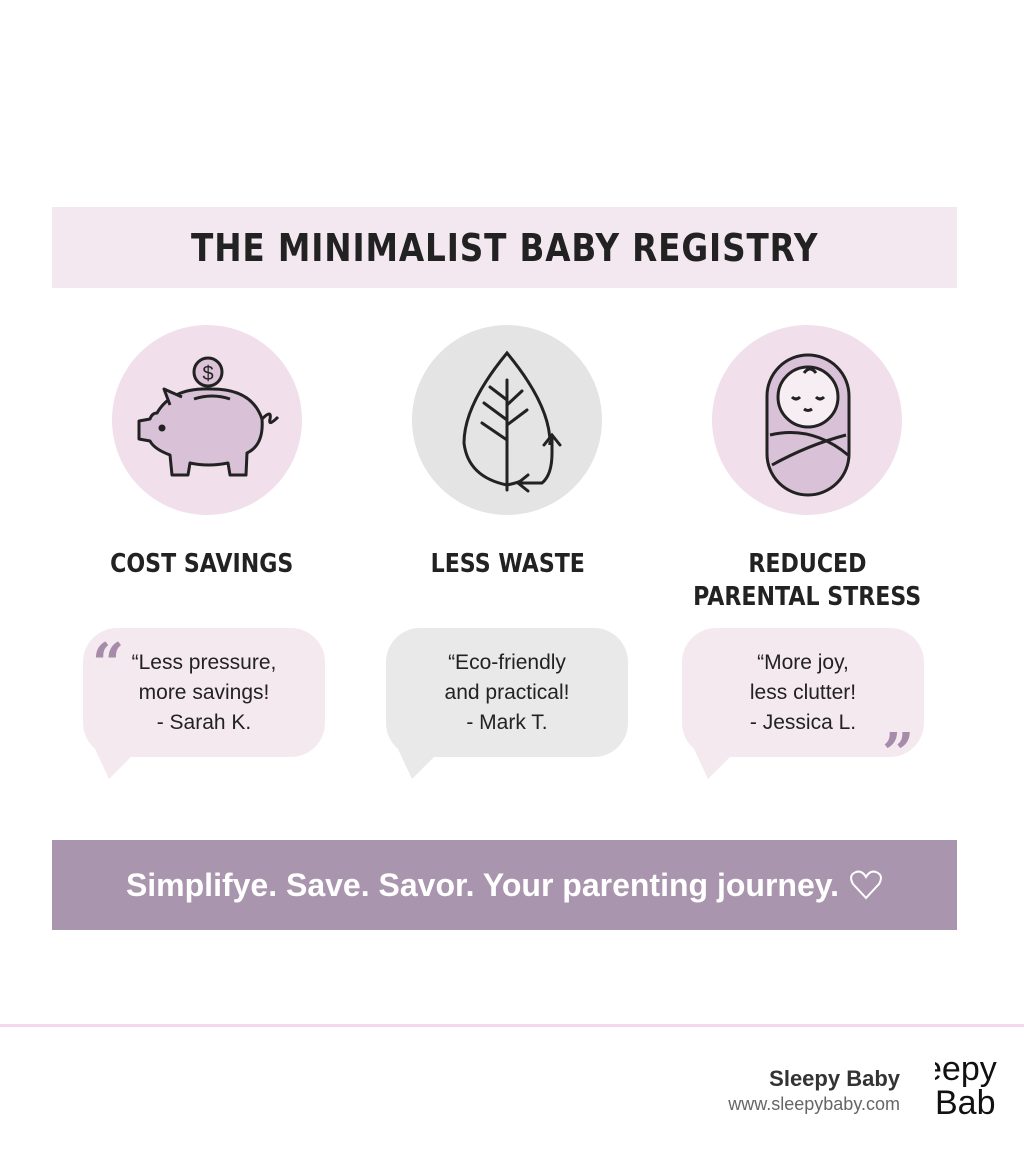 This screenshot has width=1024, height=1154. I want to click on testimonial-author: - Mark T., so click(507, 722).